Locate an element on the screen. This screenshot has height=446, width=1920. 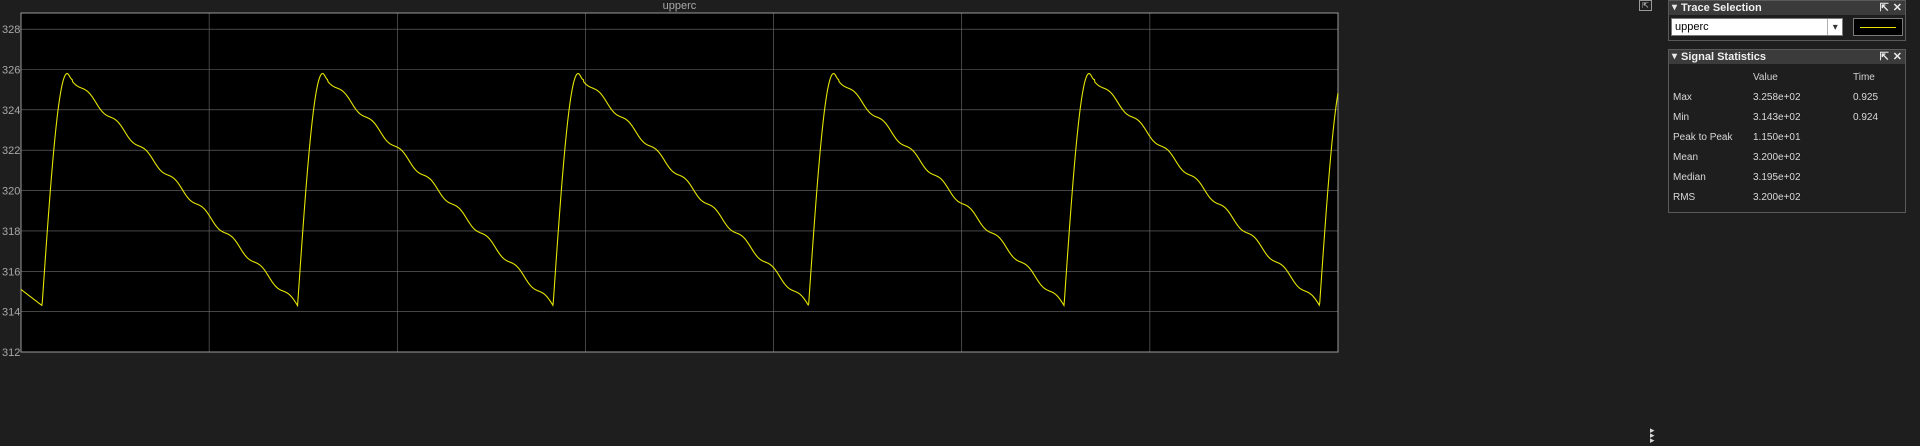
stat-time: 0.925 is located at coordinates (1866, 97).